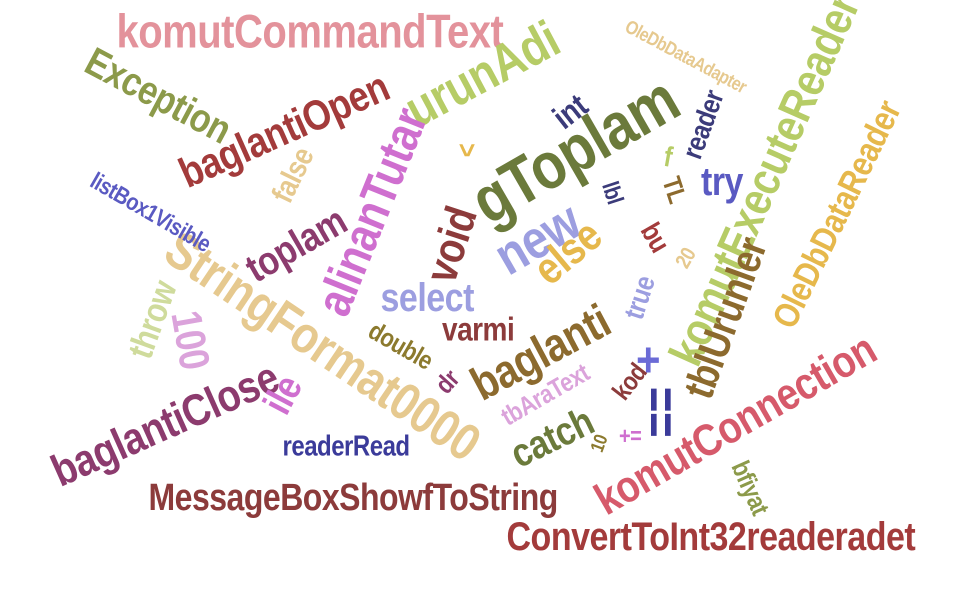 Image resolution: width=960 pixels, height=600 pixels. What do you see at coordinates (711, 537) in the screenshot?
I see `cloud-word: ConvertToInt32readeradet` at bounding box center [711, 537].